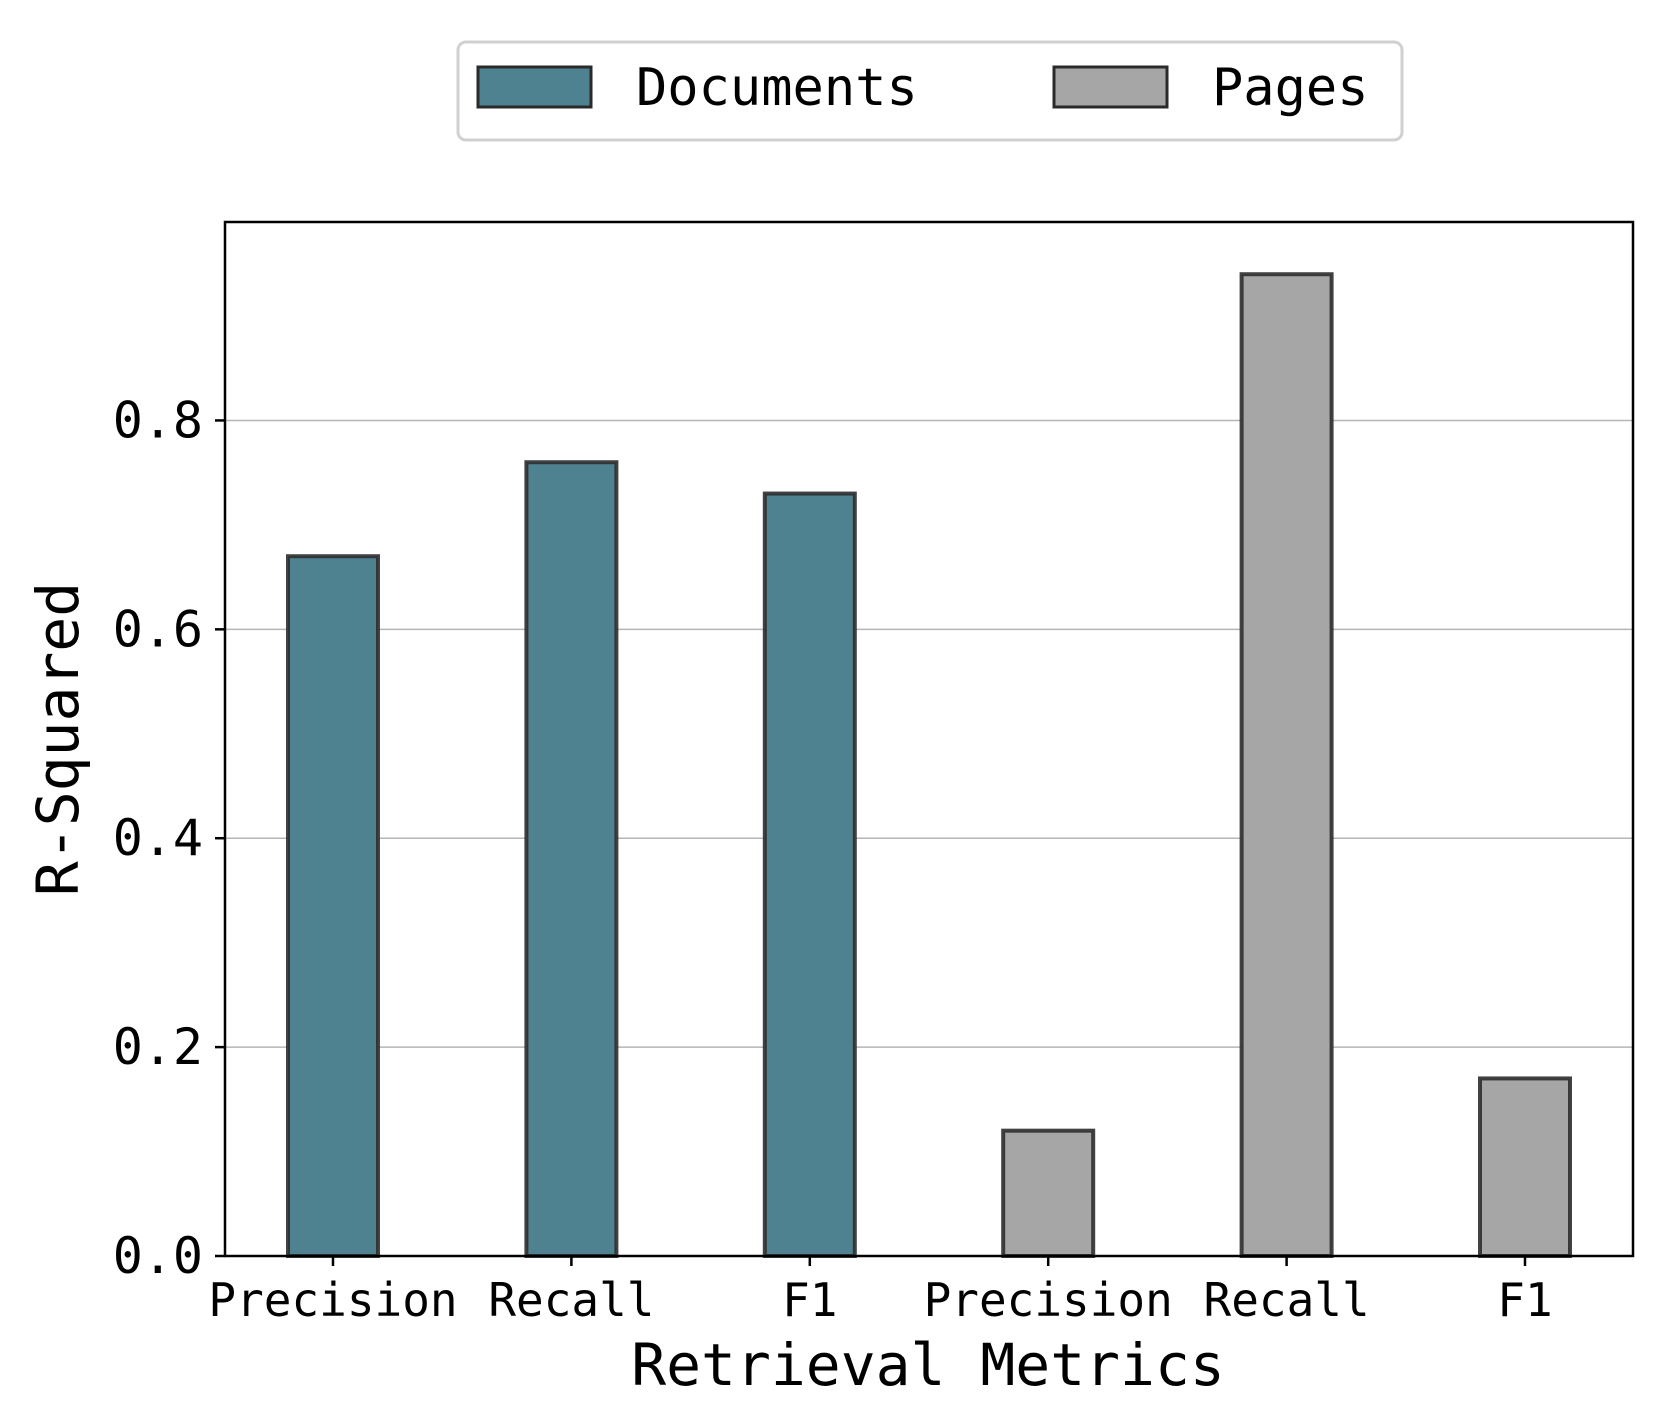 The width and height of the screenshot is (1661, 1423). What do you see at coordinates (1525, 1167) in the screenshot?
I see `bar-pages-f1` at bounding box center [1525, 1167].